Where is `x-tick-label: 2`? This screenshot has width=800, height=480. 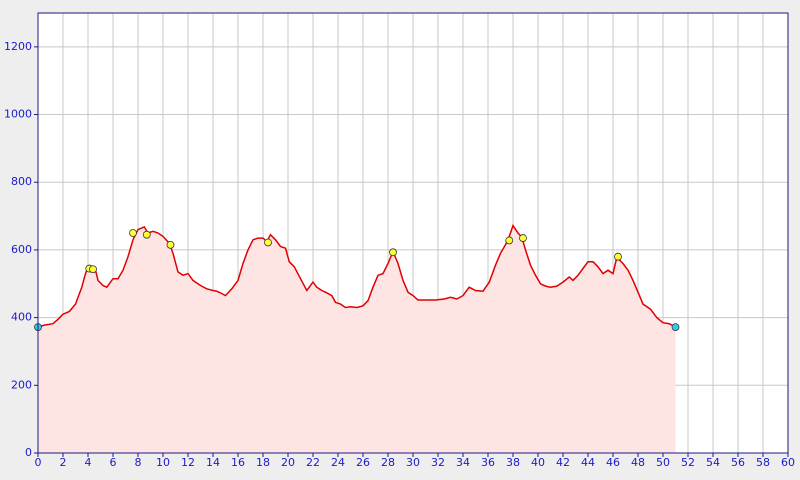 x-tick-label: 2 is located at coordinates (63, 462).